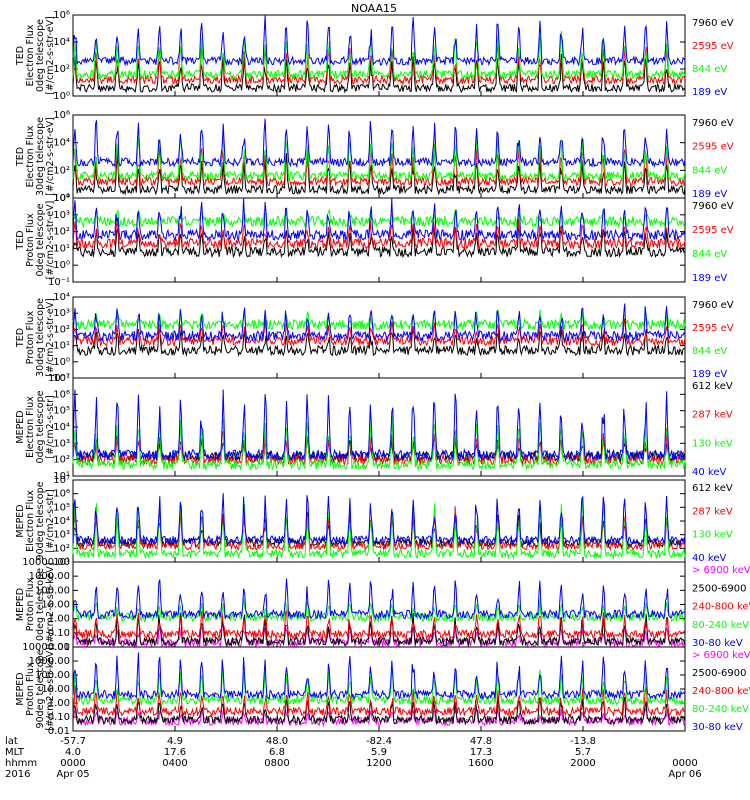  What do you see at coordinates (379, 741) in the screenshot?
I see `x-lat-label: -82.4` at bounding box center [379, 741].